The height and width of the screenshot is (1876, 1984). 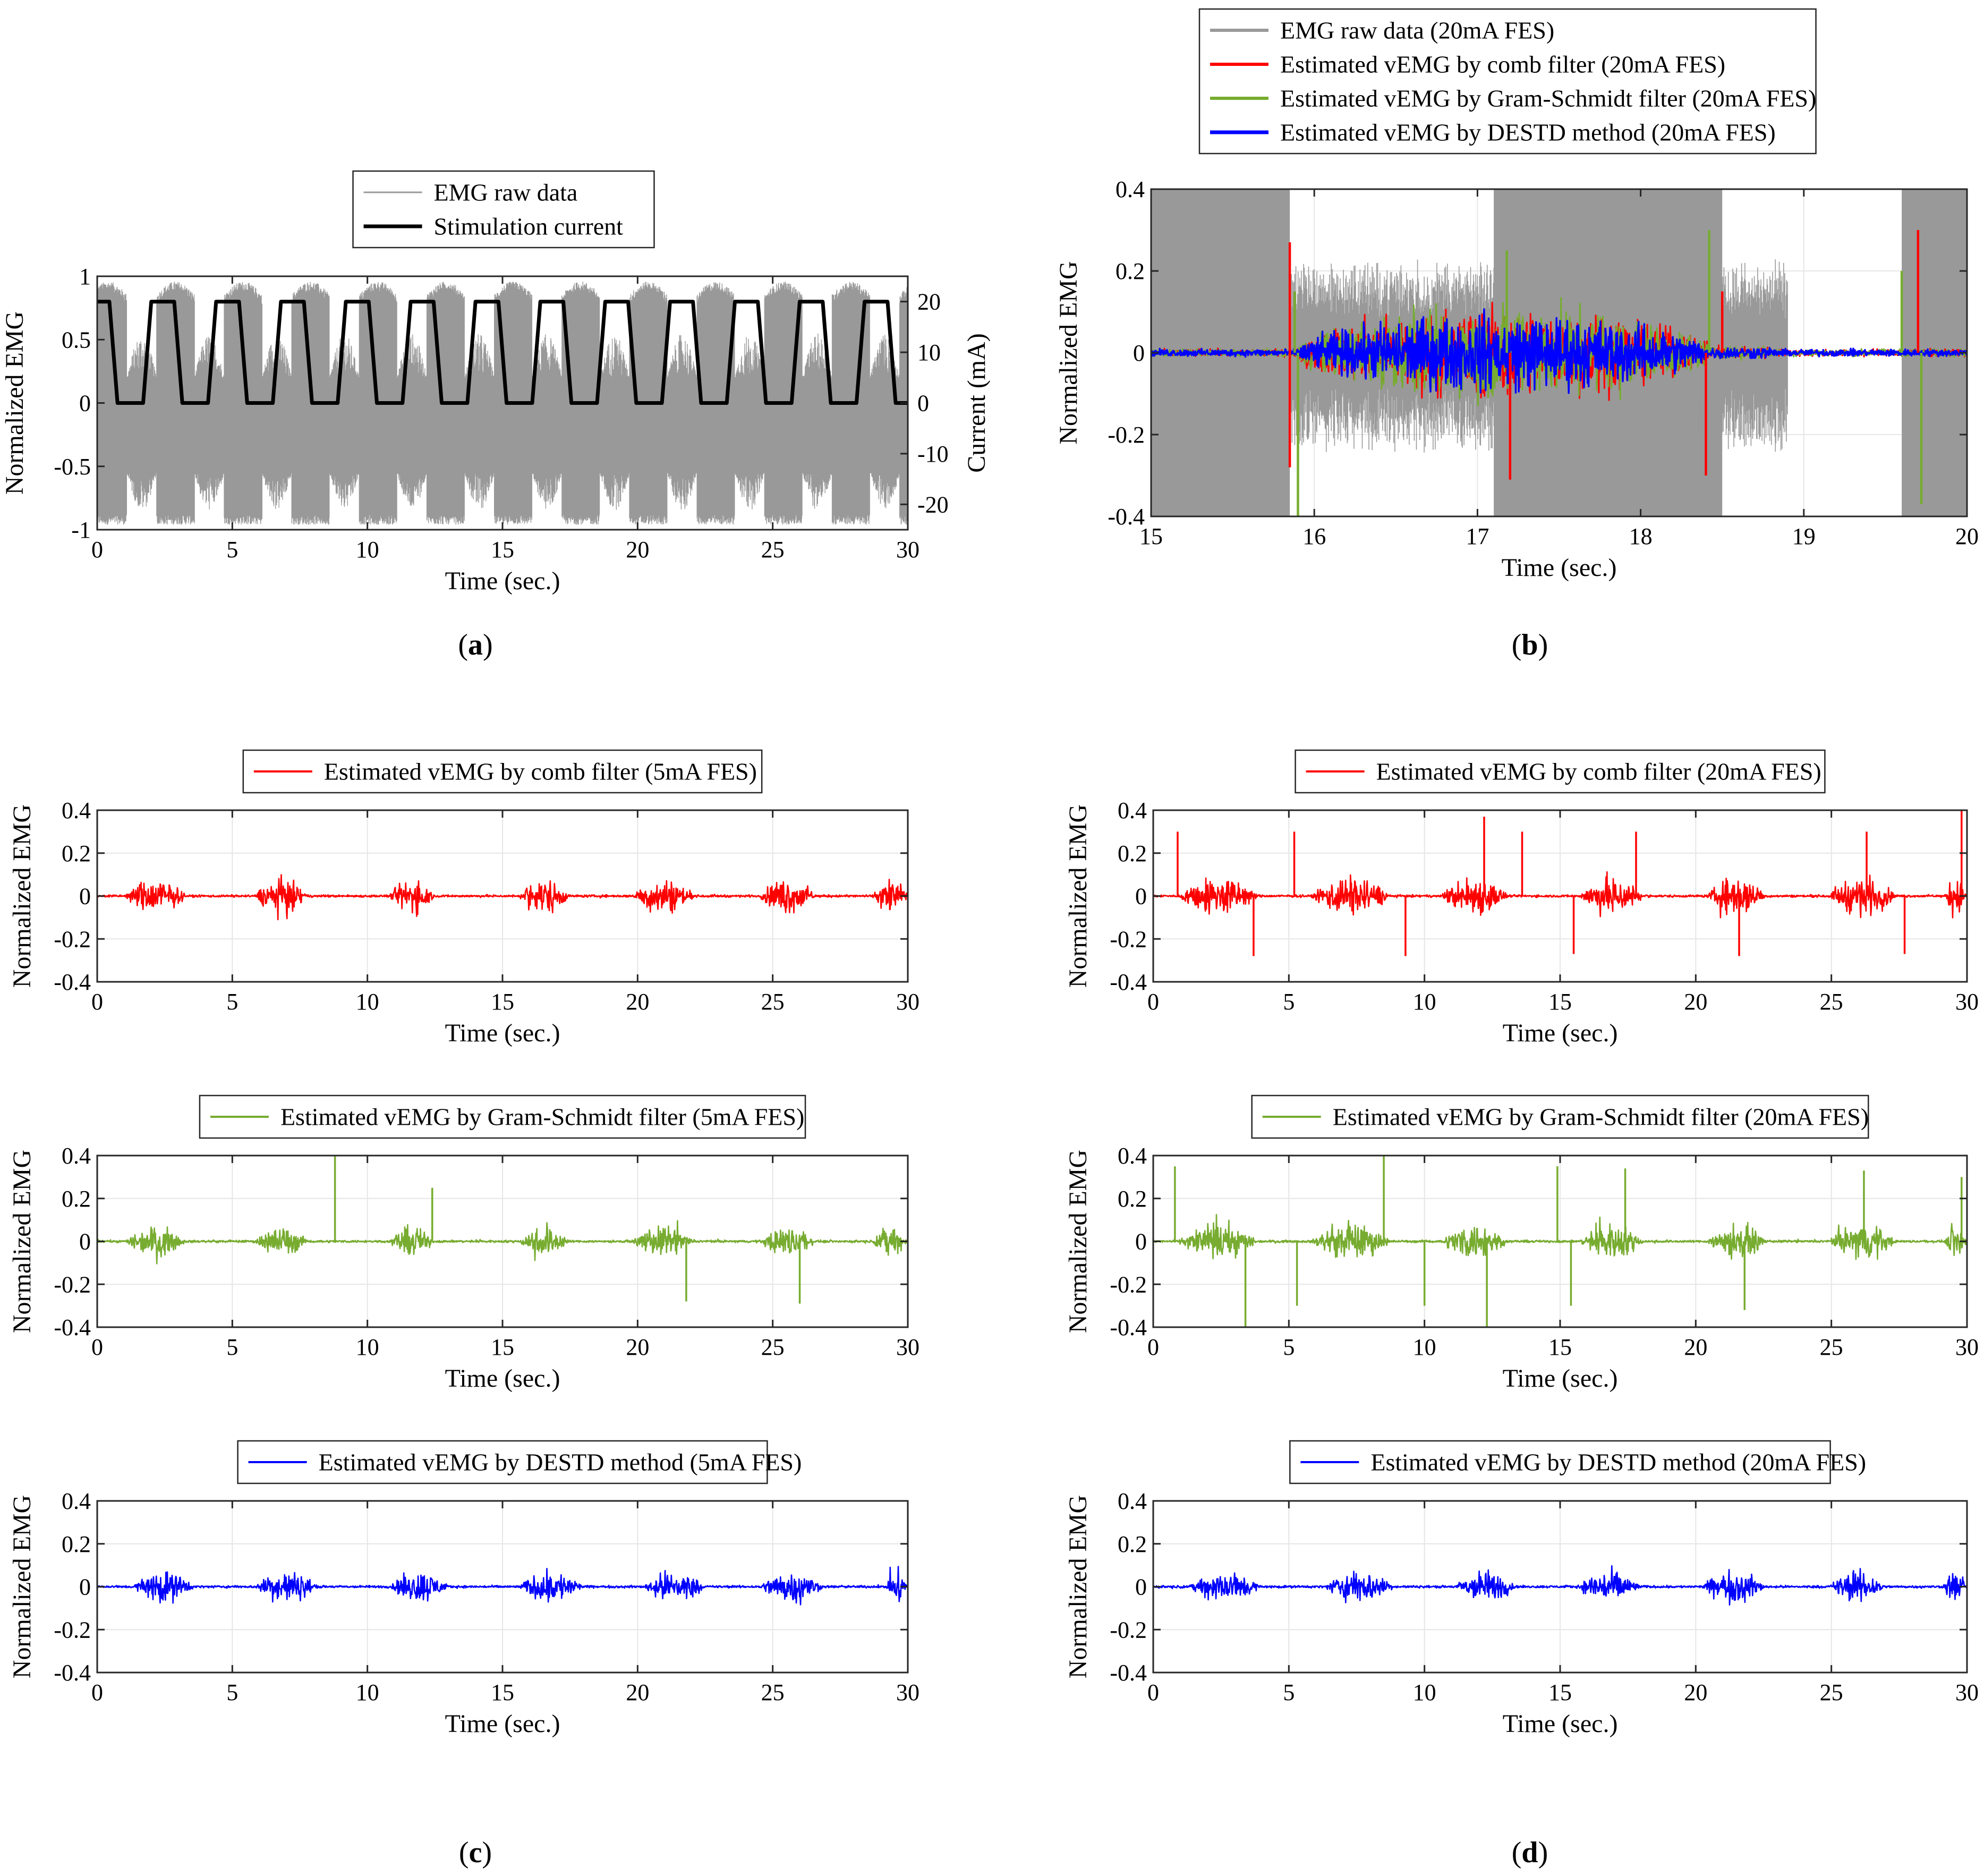 What do you see at coordinates (1530, 645) in the screenshot?
I see `caption-b: (b)` at bounding box center [1530, 645].